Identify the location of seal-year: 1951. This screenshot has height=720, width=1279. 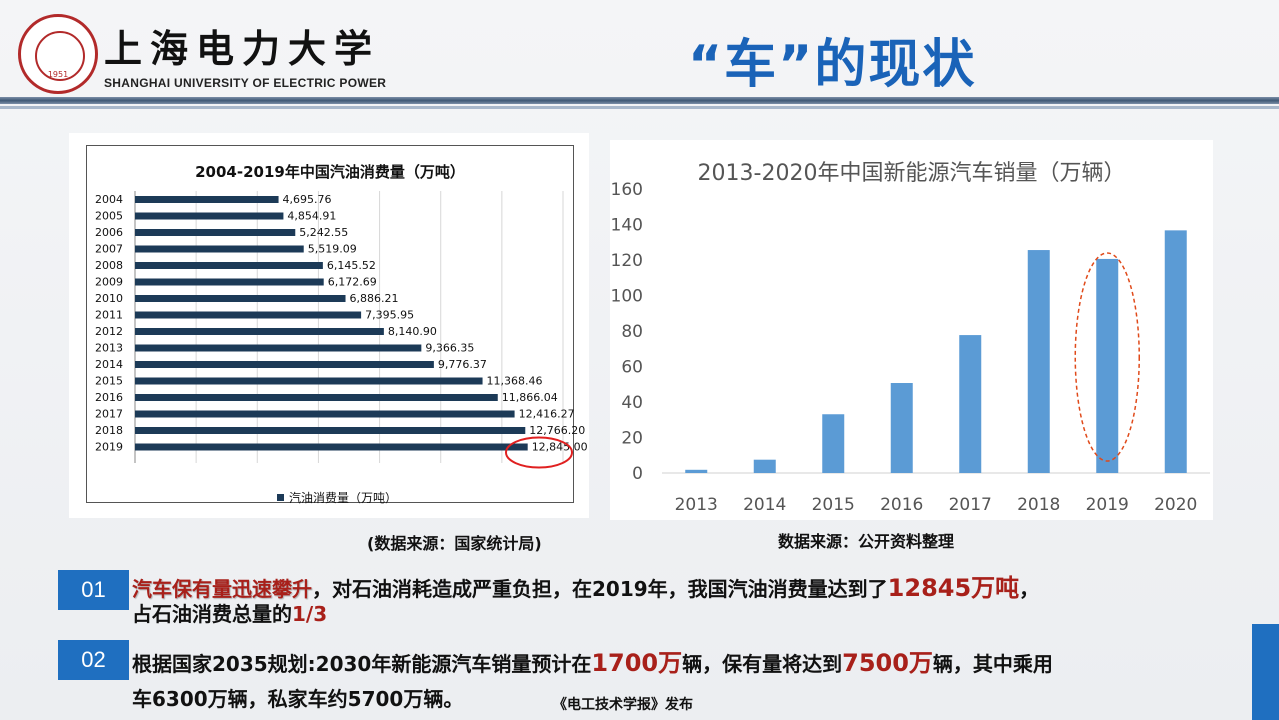
(58, 74).